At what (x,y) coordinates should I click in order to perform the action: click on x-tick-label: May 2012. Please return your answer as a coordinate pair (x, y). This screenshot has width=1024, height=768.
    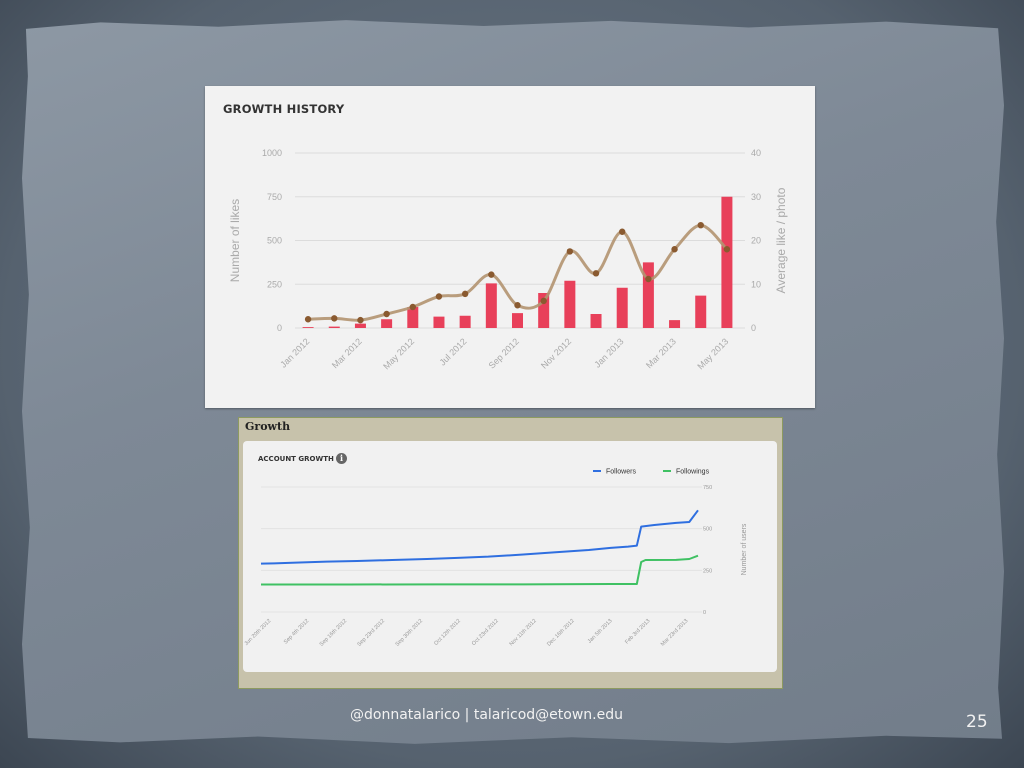
    Looking at the image, I should click on (398, 353).